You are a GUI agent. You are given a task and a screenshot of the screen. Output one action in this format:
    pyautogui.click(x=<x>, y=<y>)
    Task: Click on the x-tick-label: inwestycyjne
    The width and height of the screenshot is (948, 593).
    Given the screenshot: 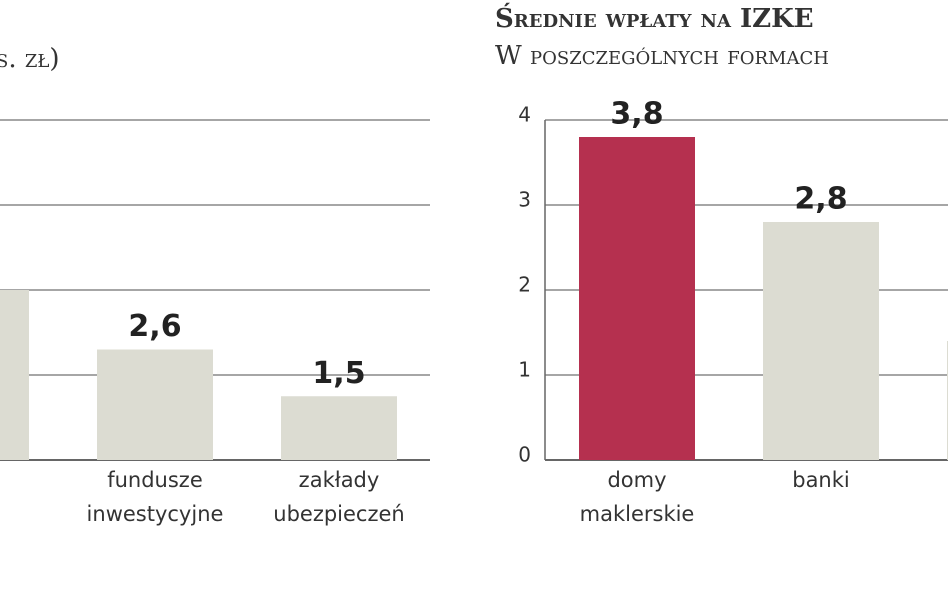 What is the action you would take?
    pyautogui.click(x=155, y=514)
    